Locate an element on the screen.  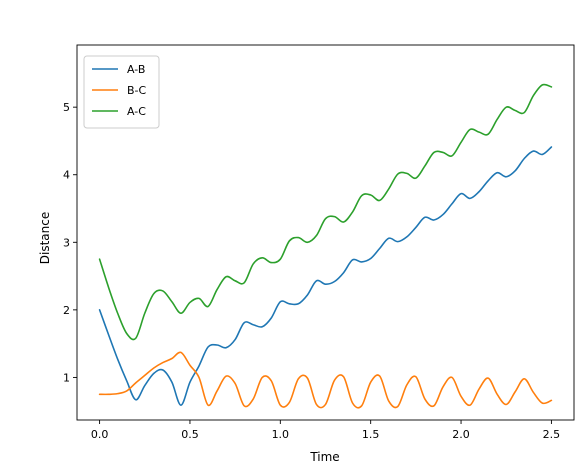
x-tick-label: 0.5 is located at coordinates (190, 434).